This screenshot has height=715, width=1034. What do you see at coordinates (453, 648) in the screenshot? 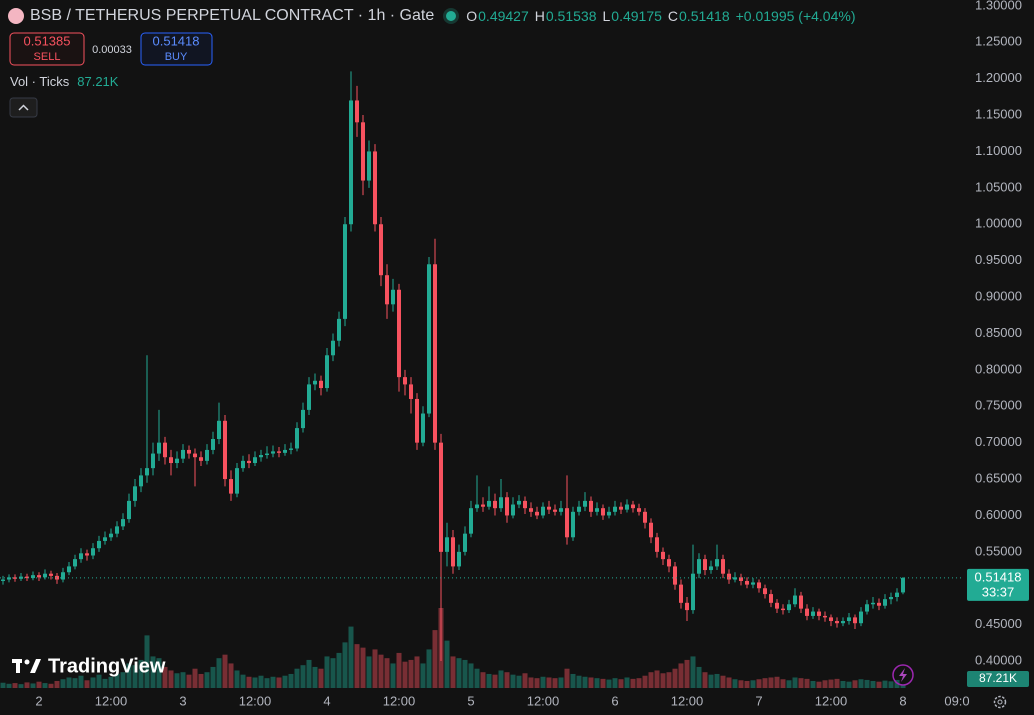
I see `volume-pane` at bounding box center [453, 648].